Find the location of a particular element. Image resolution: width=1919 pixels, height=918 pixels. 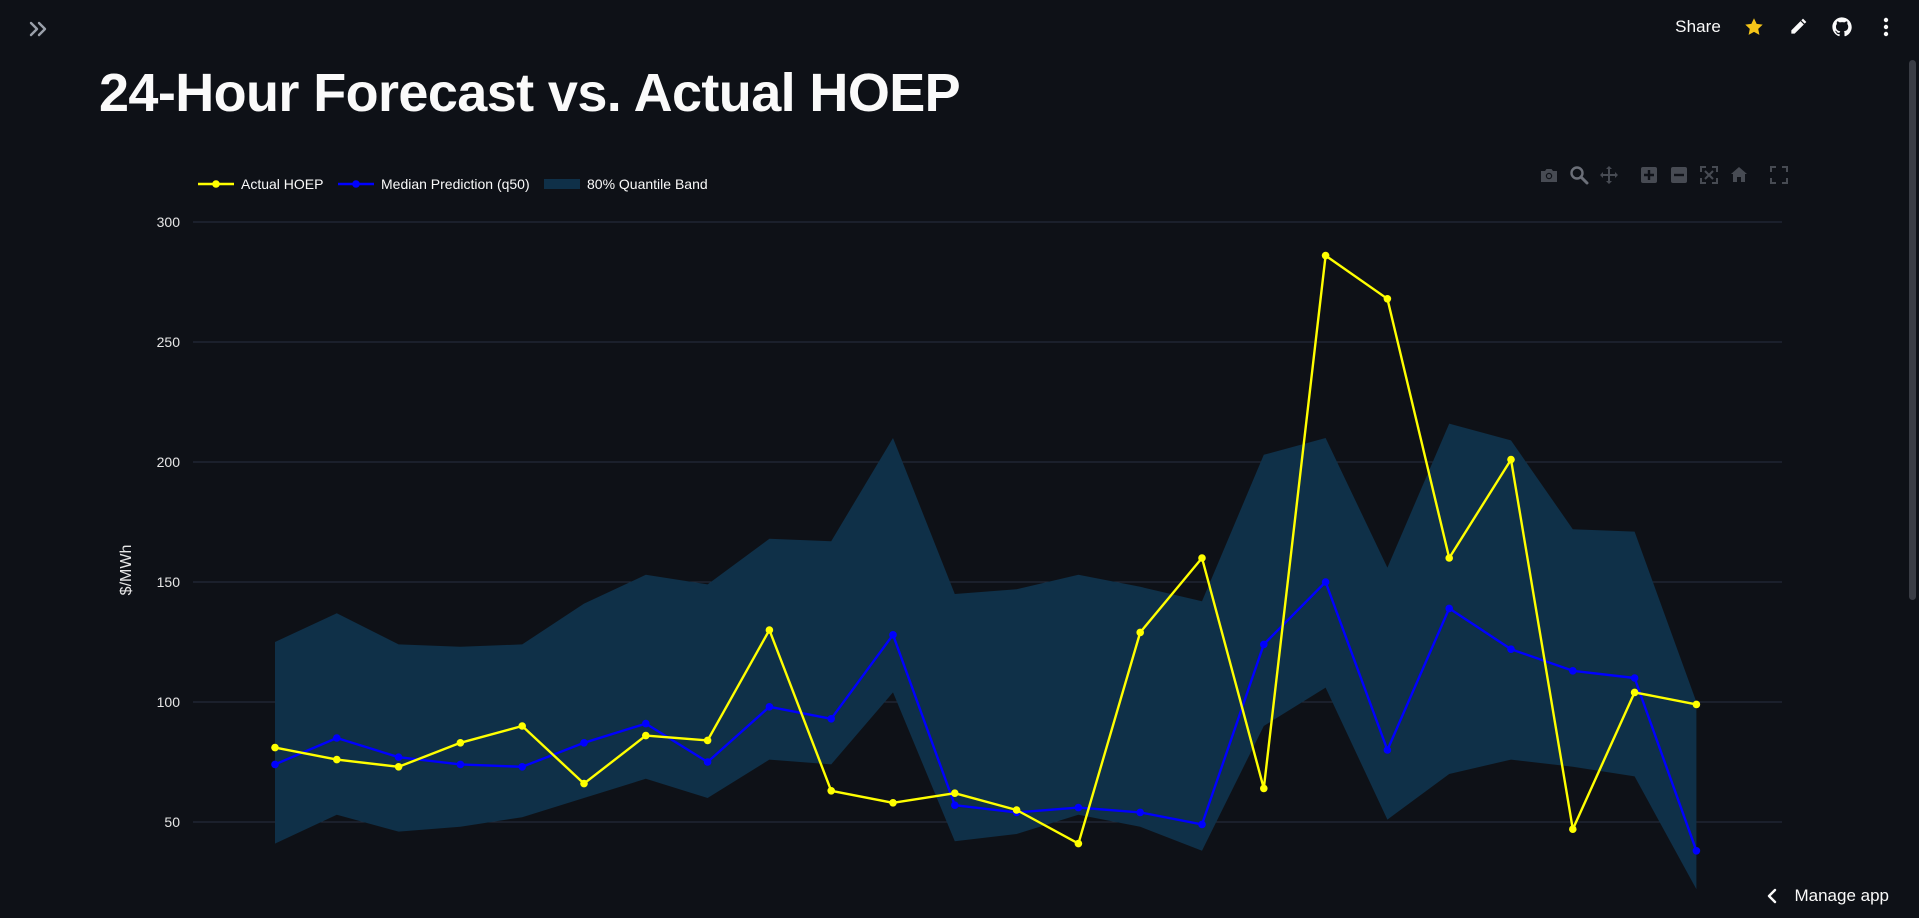

app-toolbar: Share is located at coordinates (1786, 27).